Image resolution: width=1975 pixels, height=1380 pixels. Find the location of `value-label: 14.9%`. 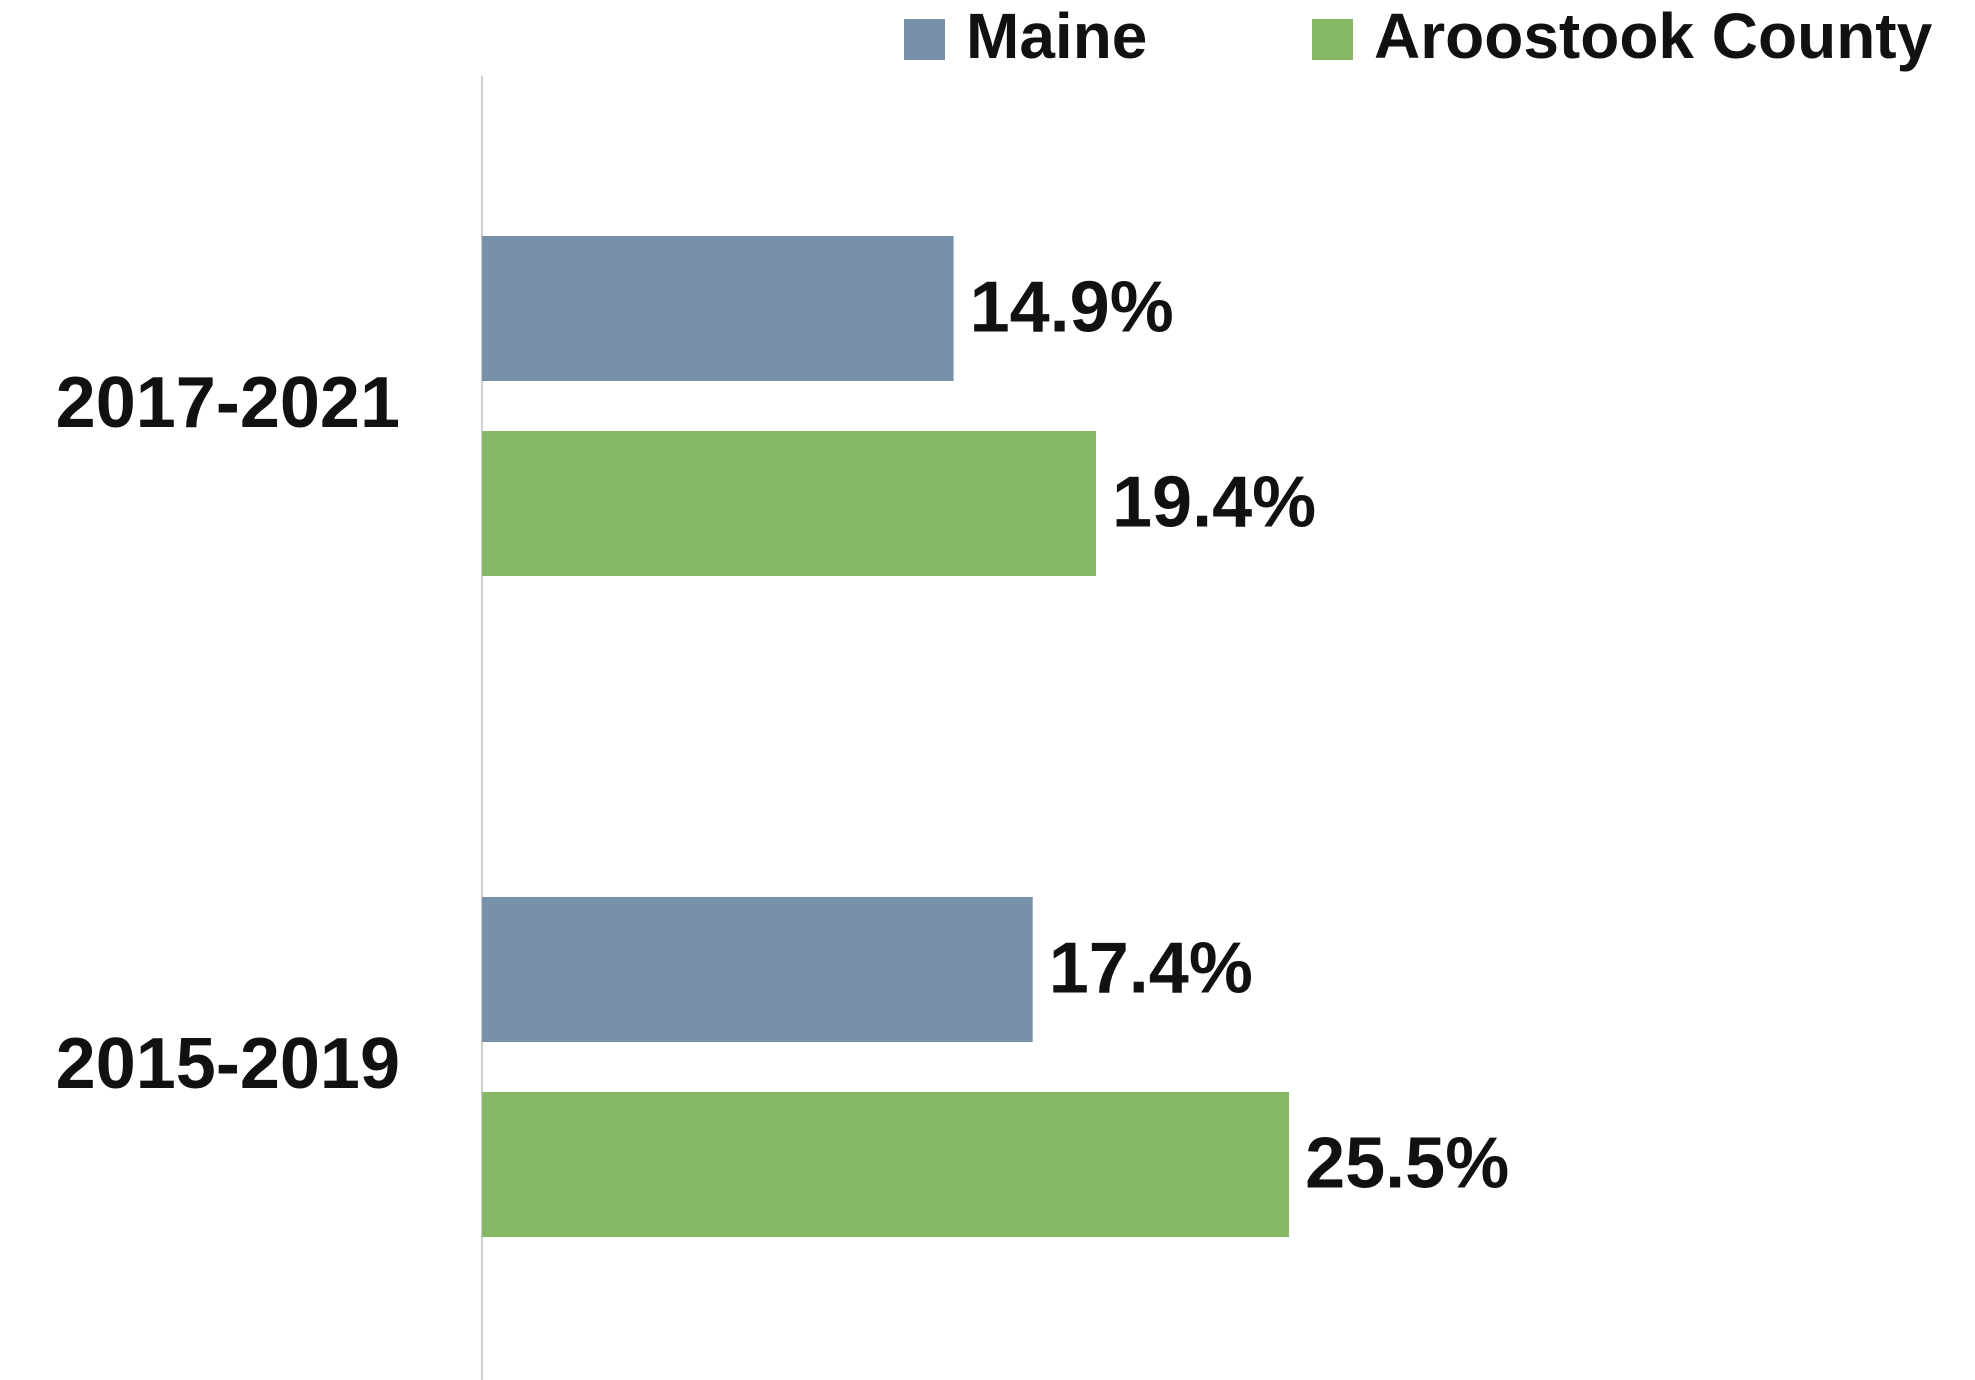

value-label: 14.9% is located at coordinates (1072, 308).